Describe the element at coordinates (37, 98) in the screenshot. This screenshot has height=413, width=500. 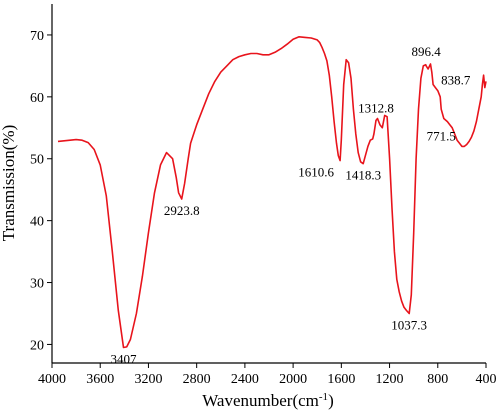
I see `y-tick-label: 60` at that location.